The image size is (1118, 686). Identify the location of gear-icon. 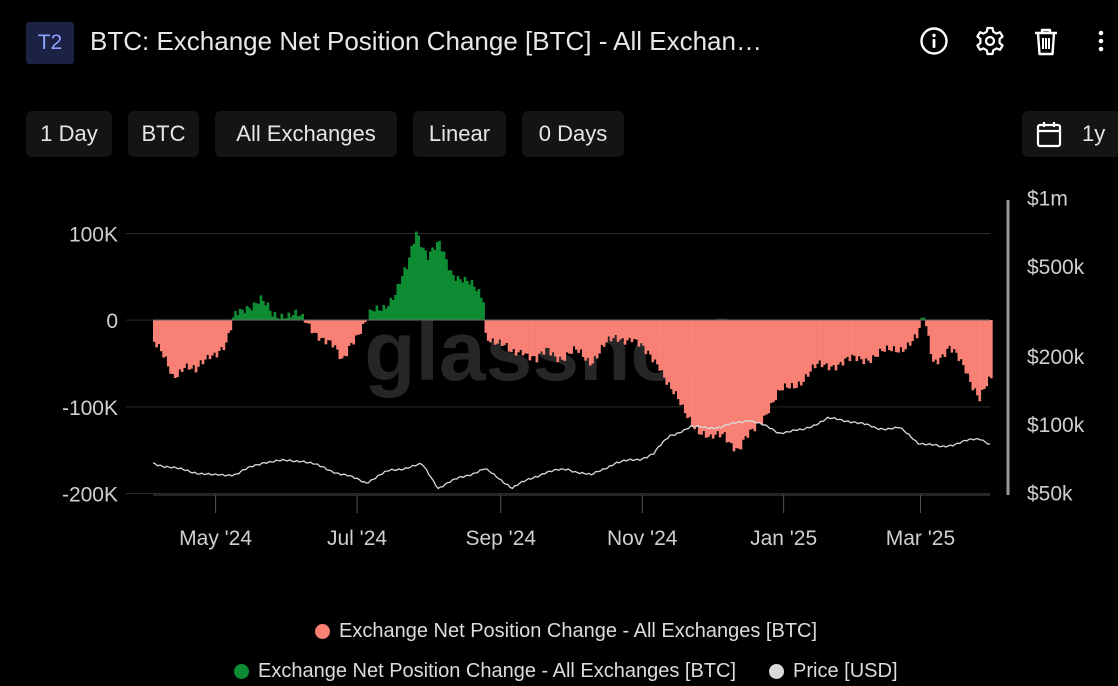
(990, 41).